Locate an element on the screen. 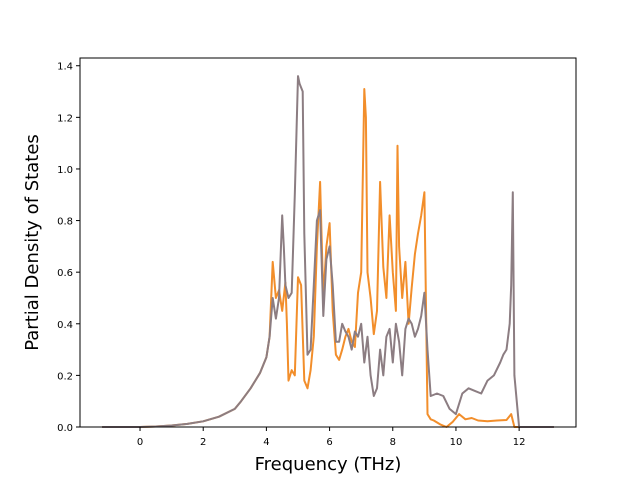  x-tick-label: 0 is located at coordinates (140, 442).